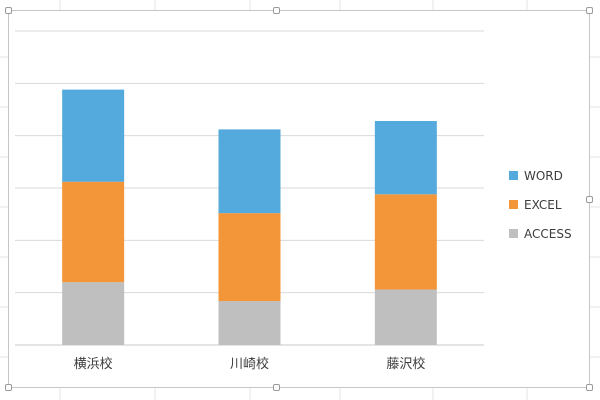 Image resolution: width=600 pixels, height=400 pixels. I want to click on legend-item-word: WORD, so click(540, 175).